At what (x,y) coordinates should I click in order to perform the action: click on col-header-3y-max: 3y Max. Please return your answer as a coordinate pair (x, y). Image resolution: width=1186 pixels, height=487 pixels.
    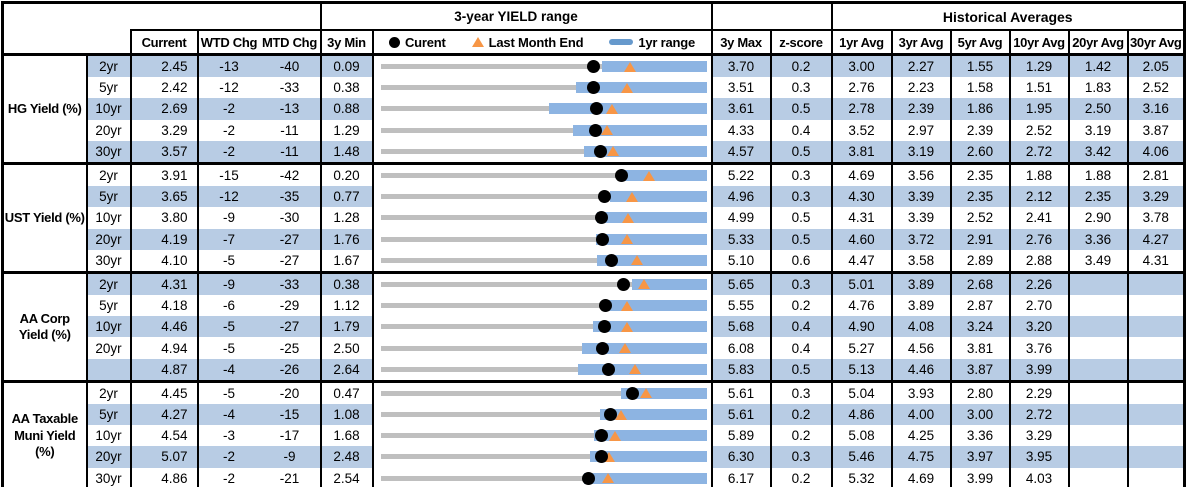
    Looking at the image, I should click on (741, 42).